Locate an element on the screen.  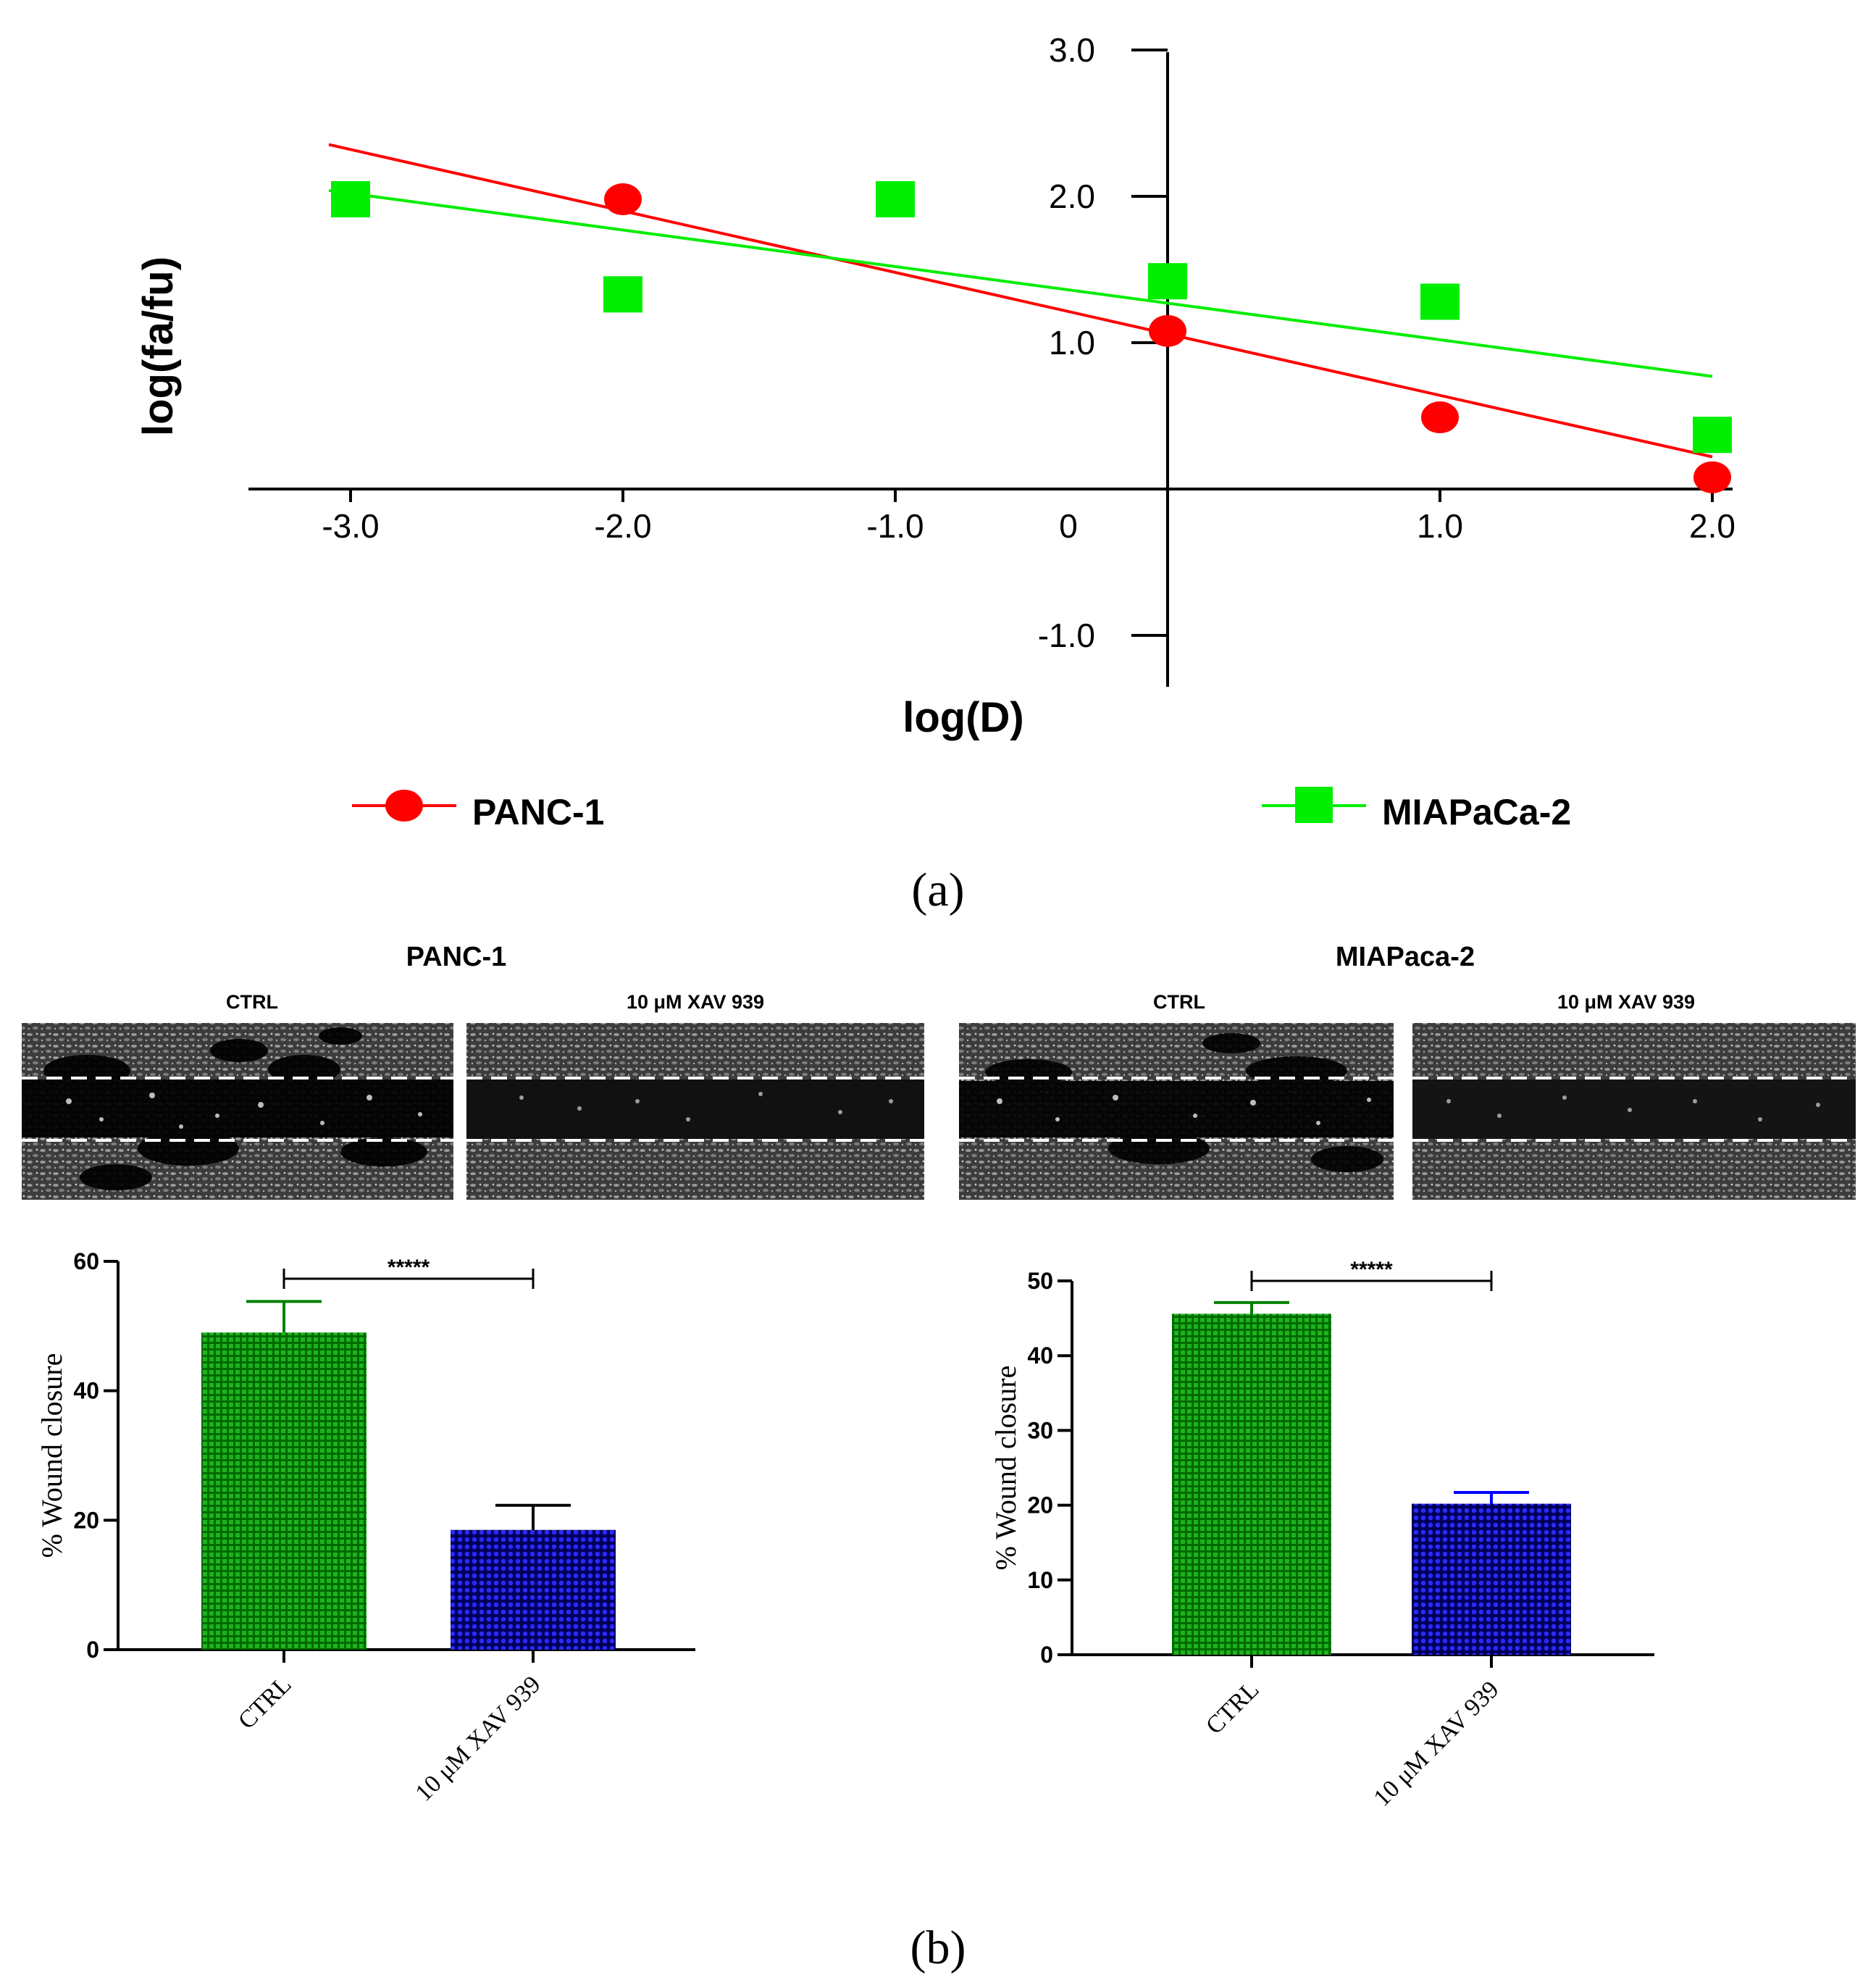
x-tick-label: 2.0 is located at coordinates (1712, 526).